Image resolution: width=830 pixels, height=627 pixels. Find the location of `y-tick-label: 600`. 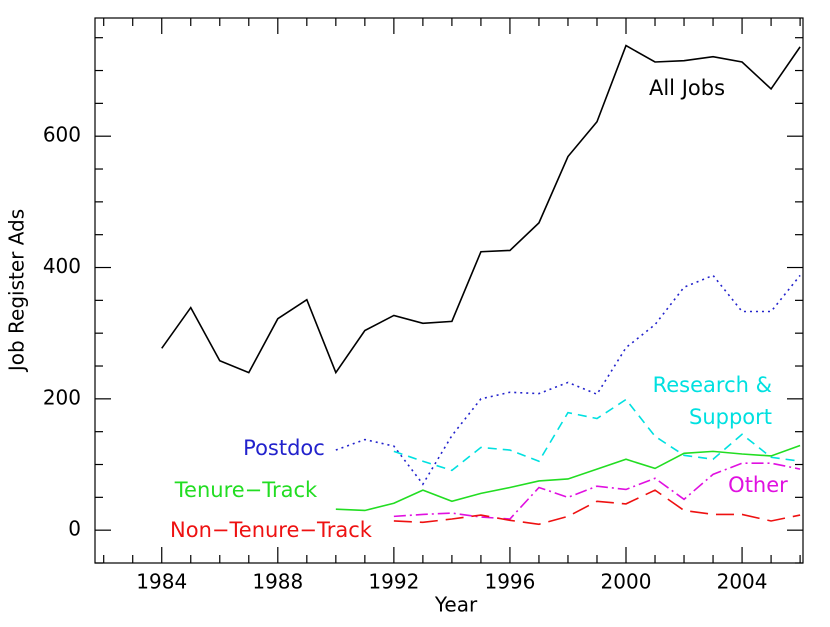

y-tick-label: 600 is located at coordinates (62, 135).